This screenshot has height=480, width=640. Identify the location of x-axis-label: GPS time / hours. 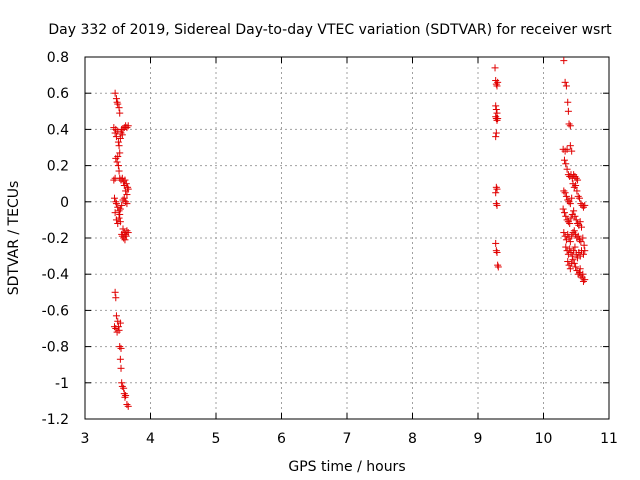
(346, 467).